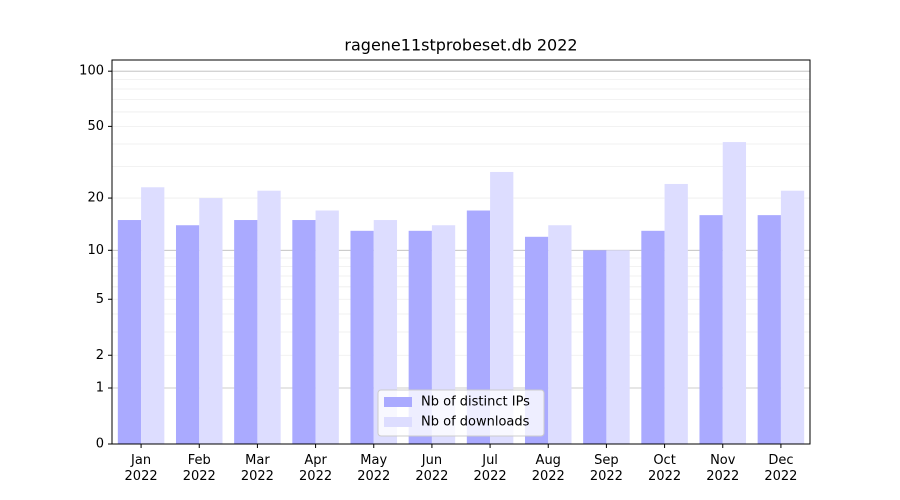  I want to click on y-tick-label: 100, so click(91, 71).